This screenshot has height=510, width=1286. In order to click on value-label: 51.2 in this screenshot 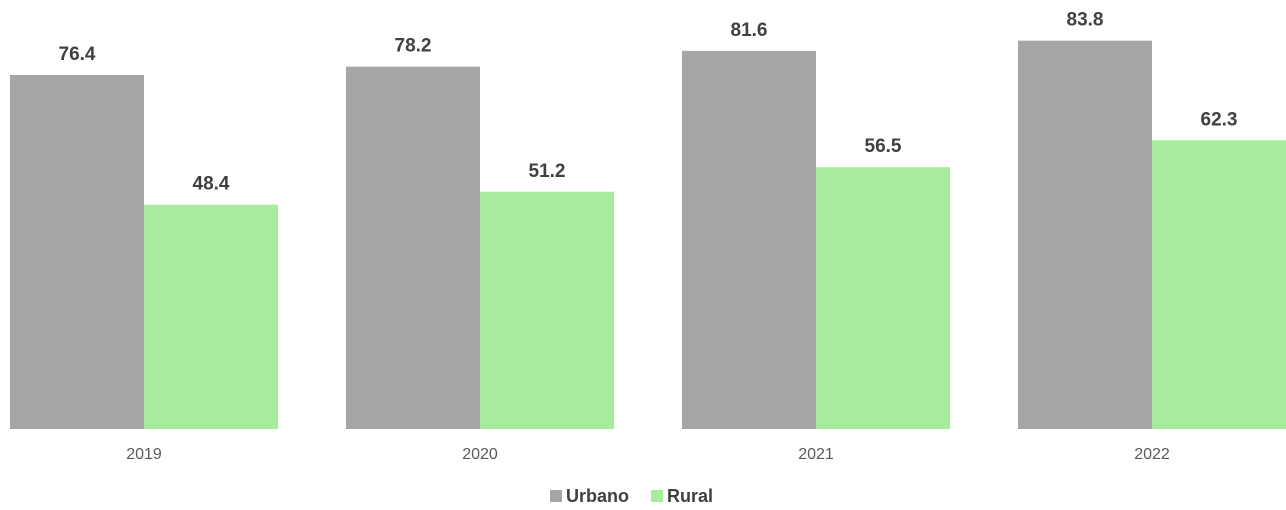, I will do `click(547, 171)`.